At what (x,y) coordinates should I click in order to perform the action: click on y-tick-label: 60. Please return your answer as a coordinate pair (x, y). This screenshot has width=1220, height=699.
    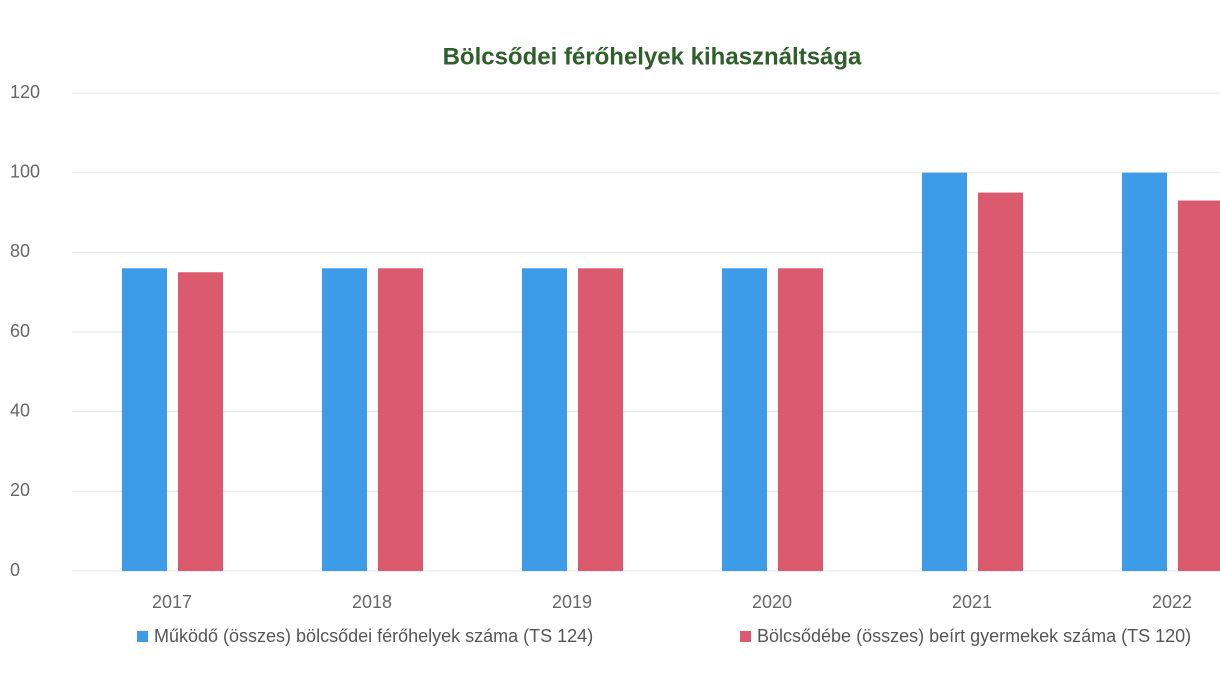
    Looking at the image, I should click on (20, 331).